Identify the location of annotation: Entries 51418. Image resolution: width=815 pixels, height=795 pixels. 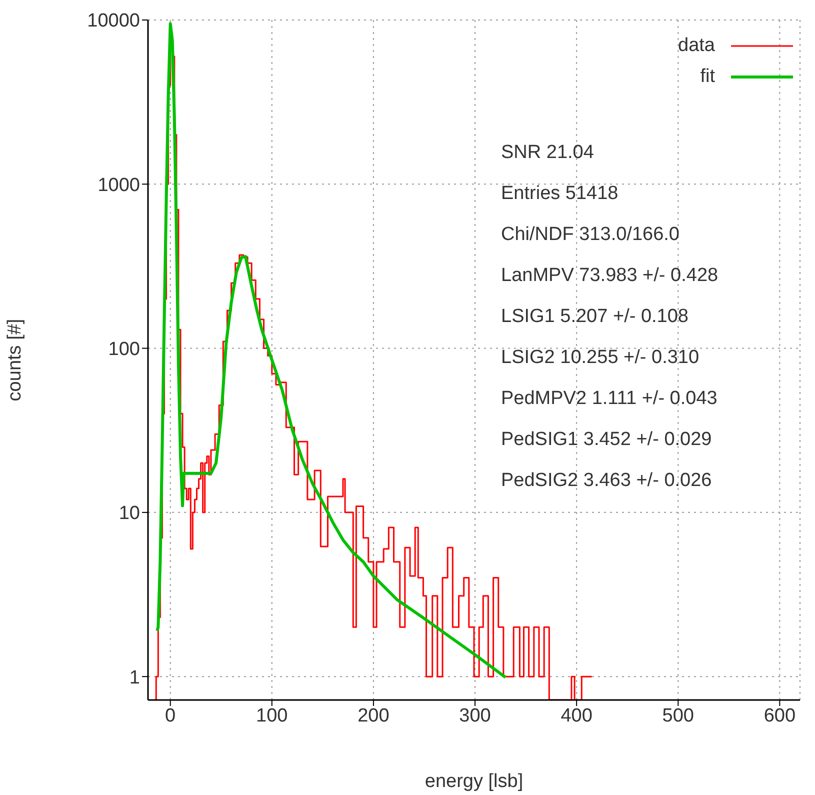
(560, 194).